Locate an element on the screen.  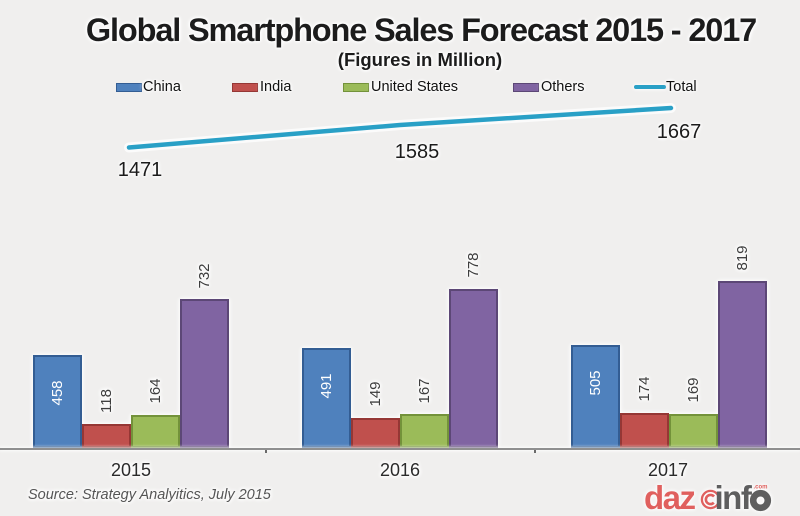
svg-text: daz is located at coordinates (670, 497).